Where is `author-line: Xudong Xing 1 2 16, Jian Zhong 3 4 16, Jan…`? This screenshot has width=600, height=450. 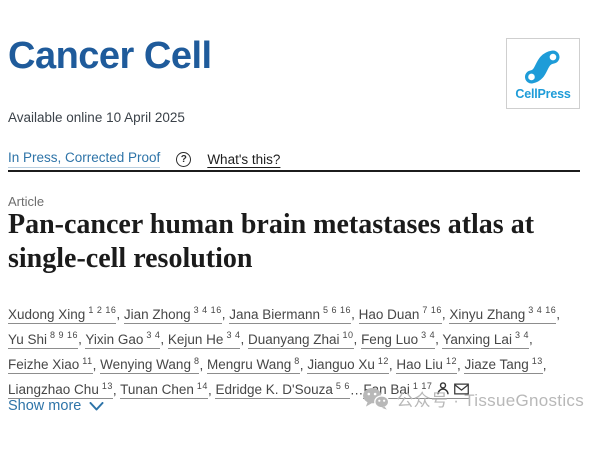
author-line: Xudong Xing 1 2 16, Jian Zhong 3 4 16, Jan… is located at coordinates (301, 312).